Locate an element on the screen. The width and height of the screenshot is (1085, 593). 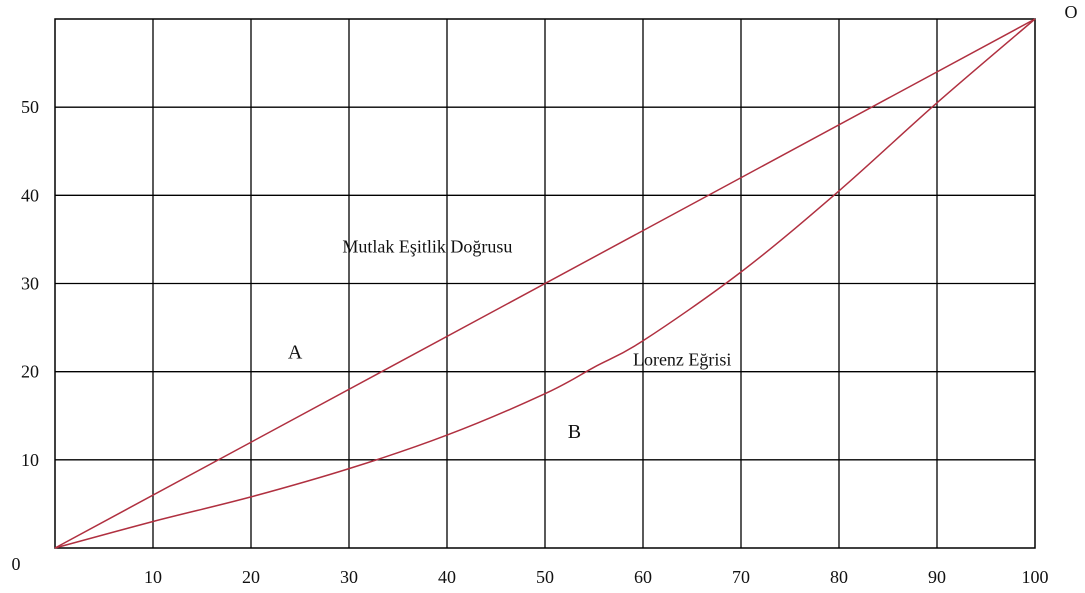
origin-label: 0 is located at coordinates (16, 564).